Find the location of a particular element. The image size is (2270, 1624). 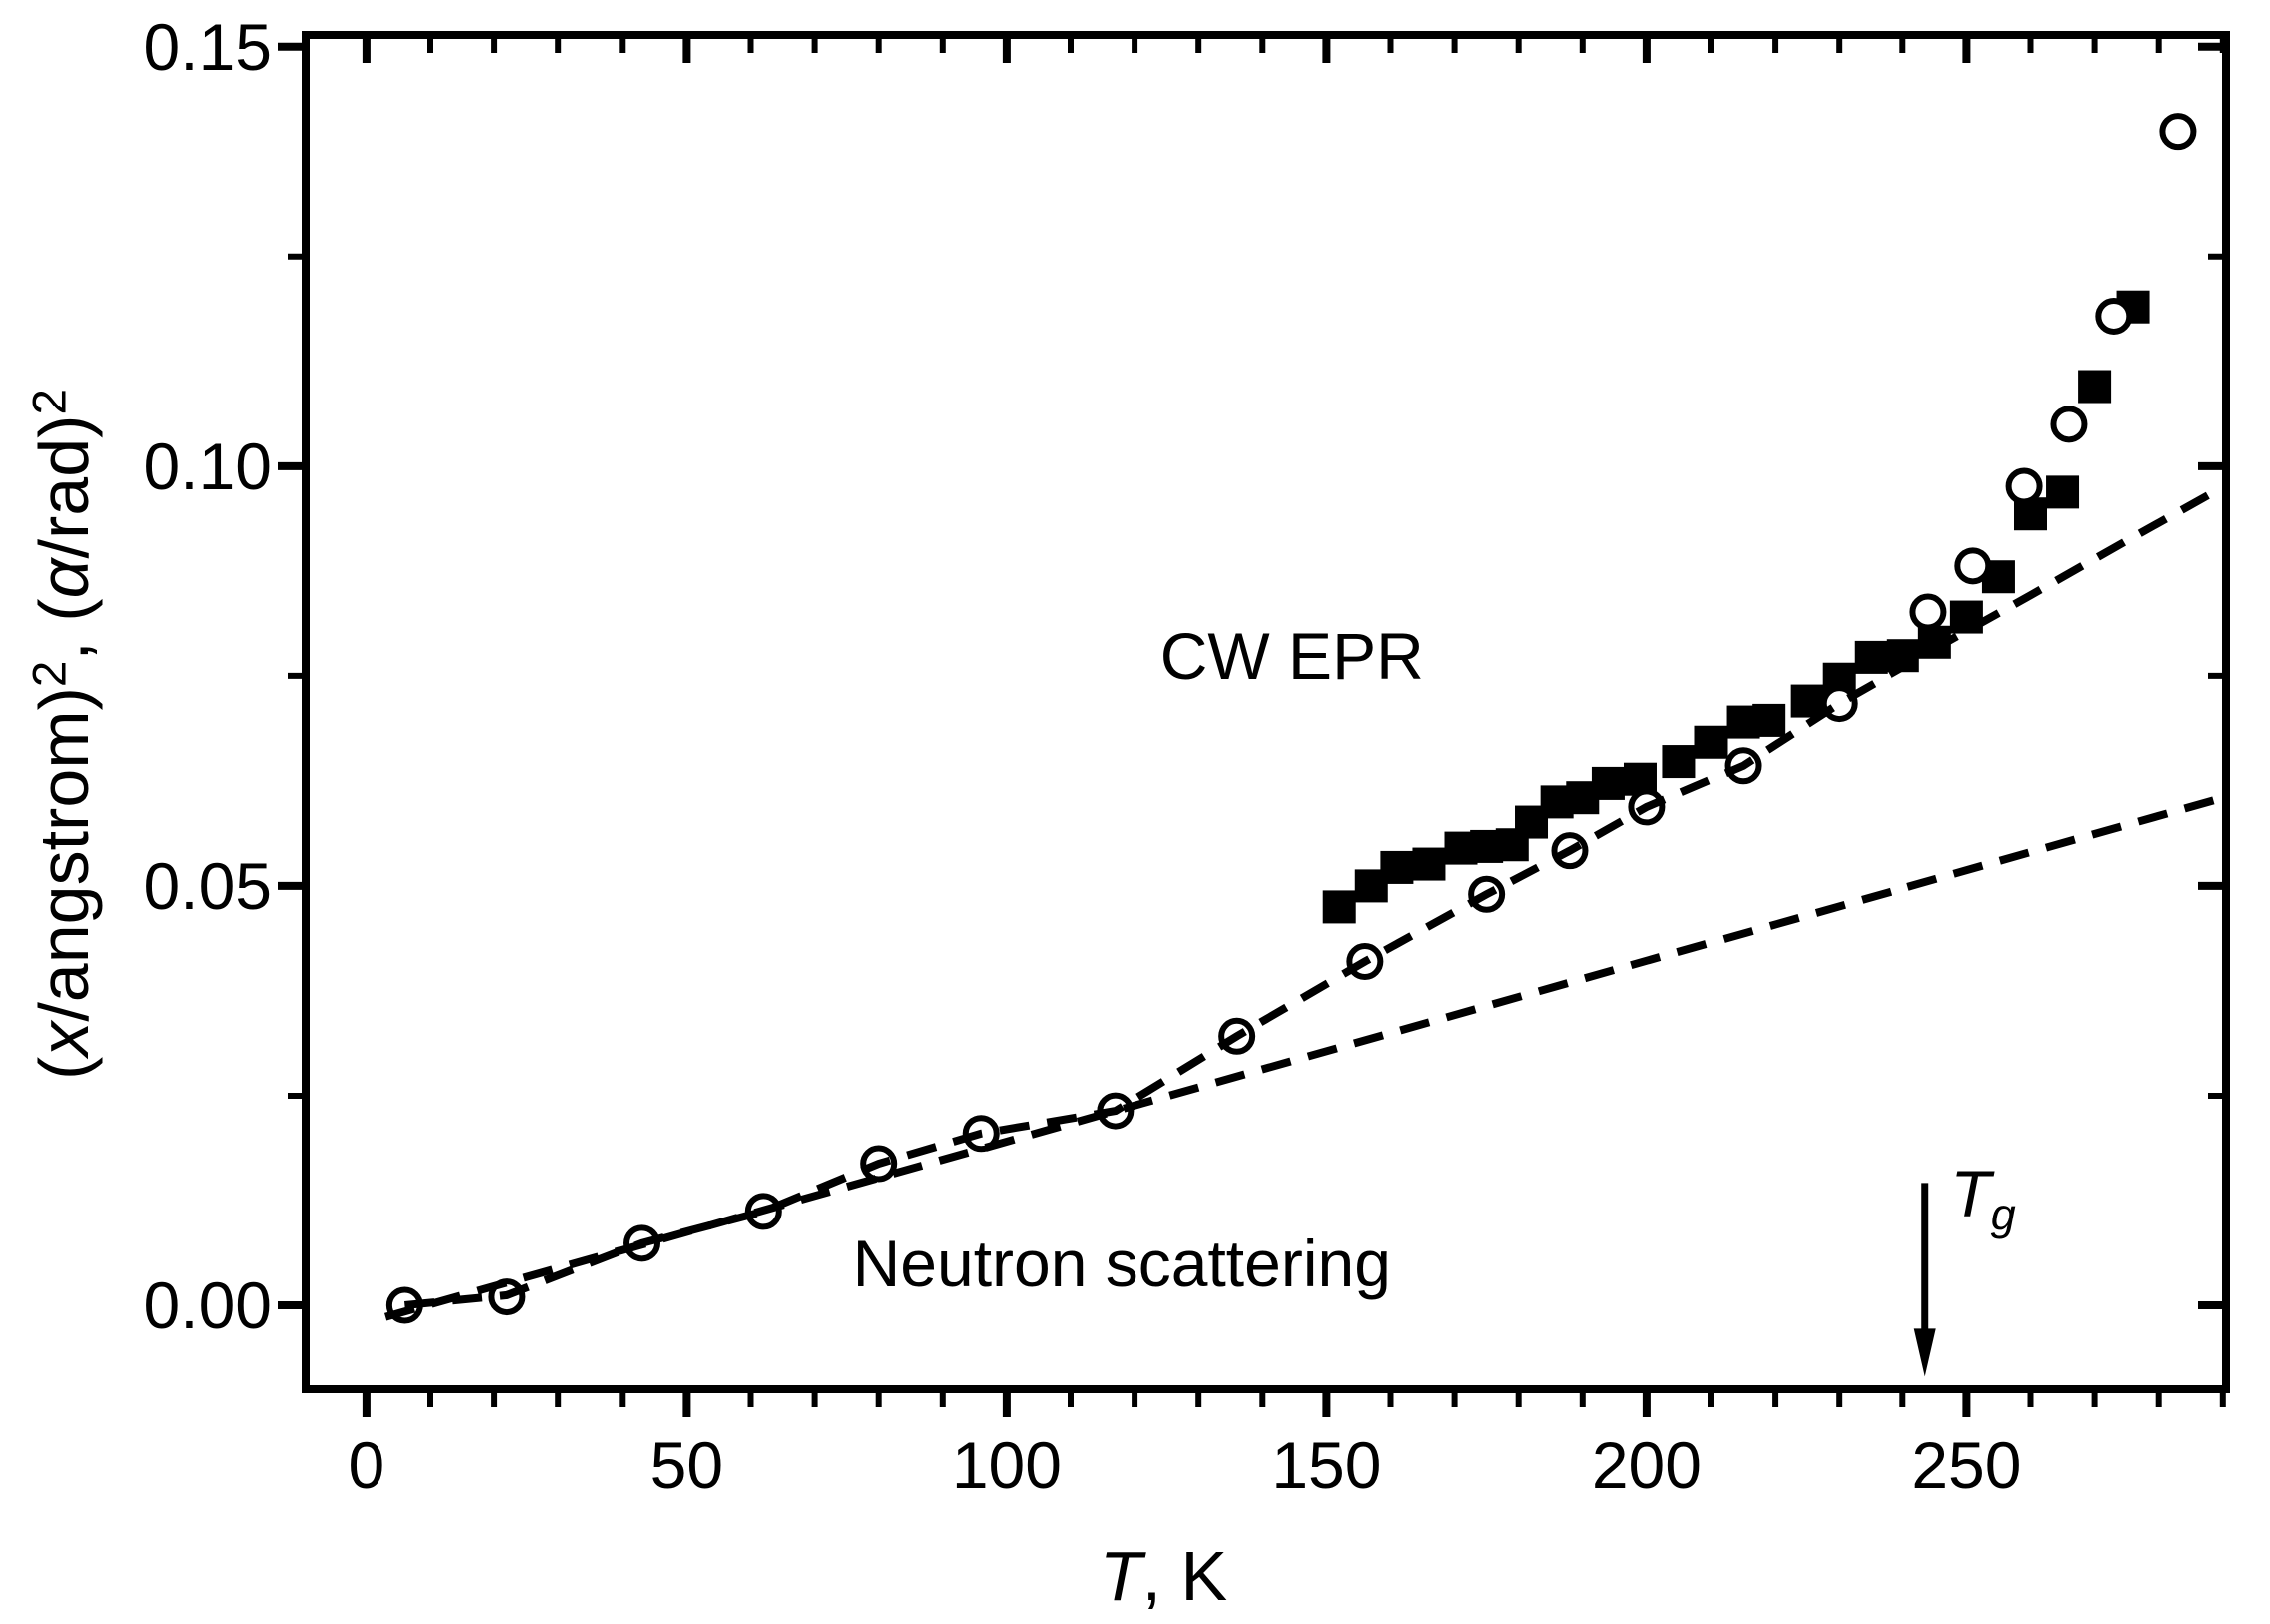

arrowhead-icon is located at coordinates (1925, 1353).